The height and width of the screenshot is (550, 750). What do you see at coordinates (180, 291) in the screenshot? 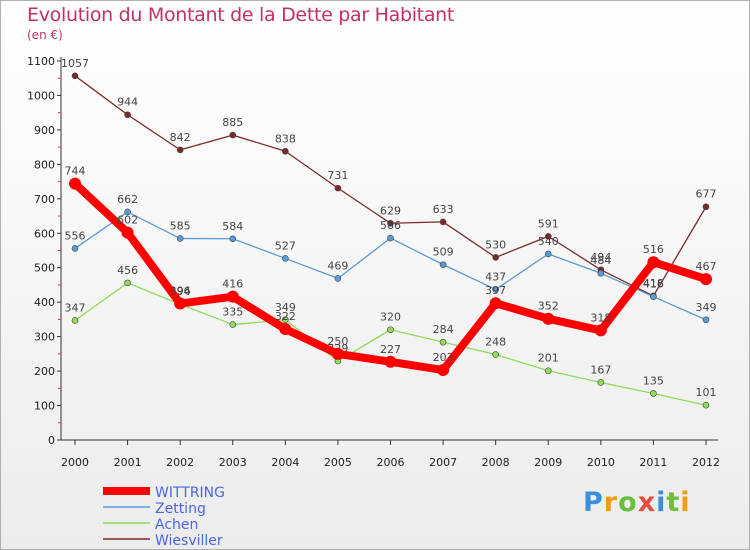
I see `data-label-wittring: 396` at bounding box center [180, 291].